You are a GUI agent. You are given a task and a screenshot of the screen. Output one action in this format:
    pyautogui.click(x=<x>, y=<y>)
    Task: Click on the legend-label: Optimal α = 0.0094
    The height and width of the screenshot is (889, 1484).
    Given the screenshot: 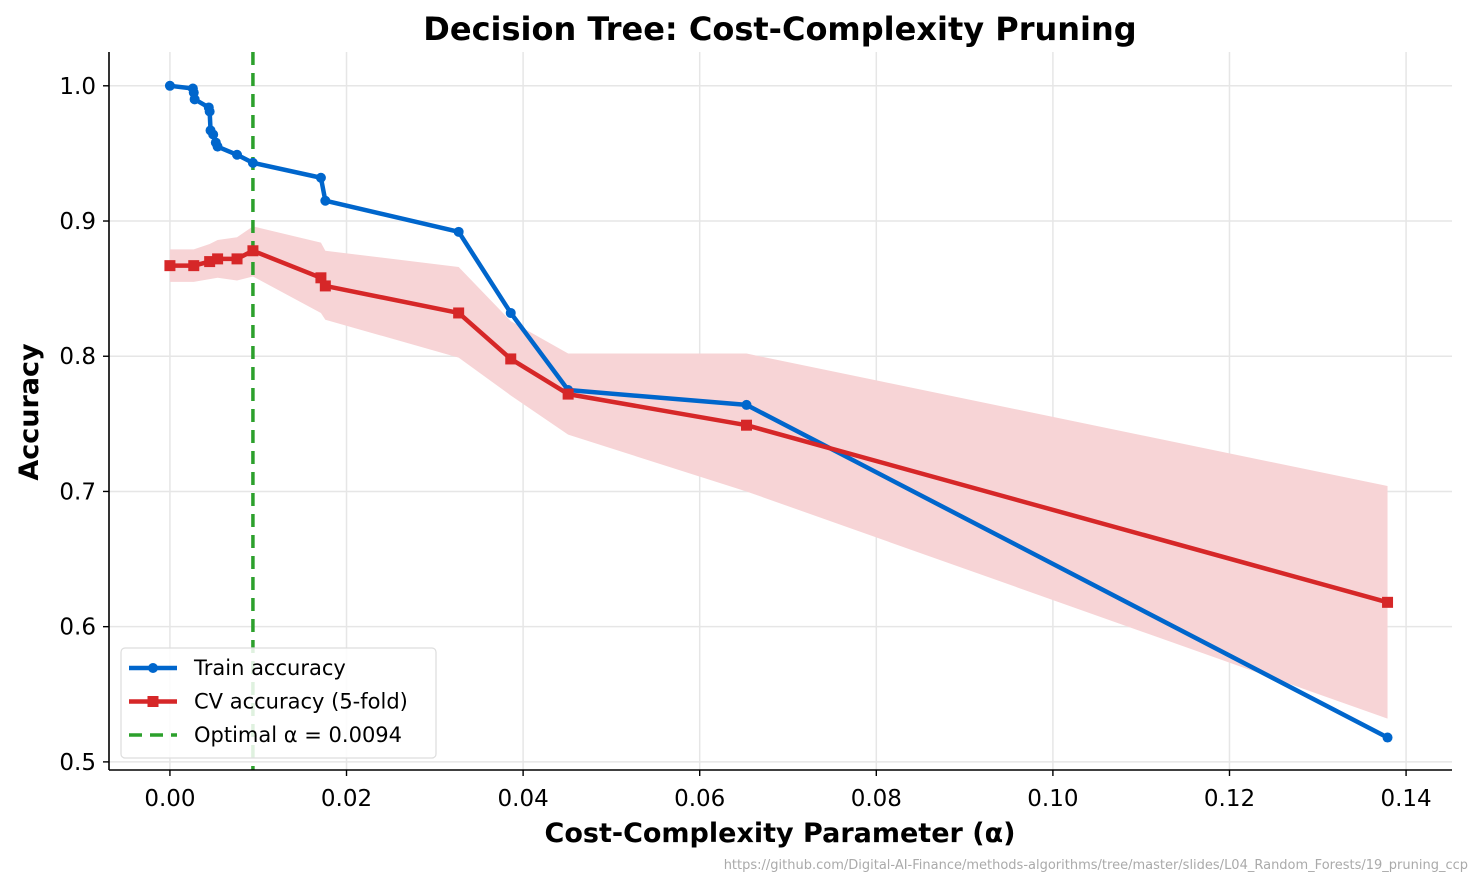 What is the action you would take?
    pyautogui.click(x=298, y=735)
    